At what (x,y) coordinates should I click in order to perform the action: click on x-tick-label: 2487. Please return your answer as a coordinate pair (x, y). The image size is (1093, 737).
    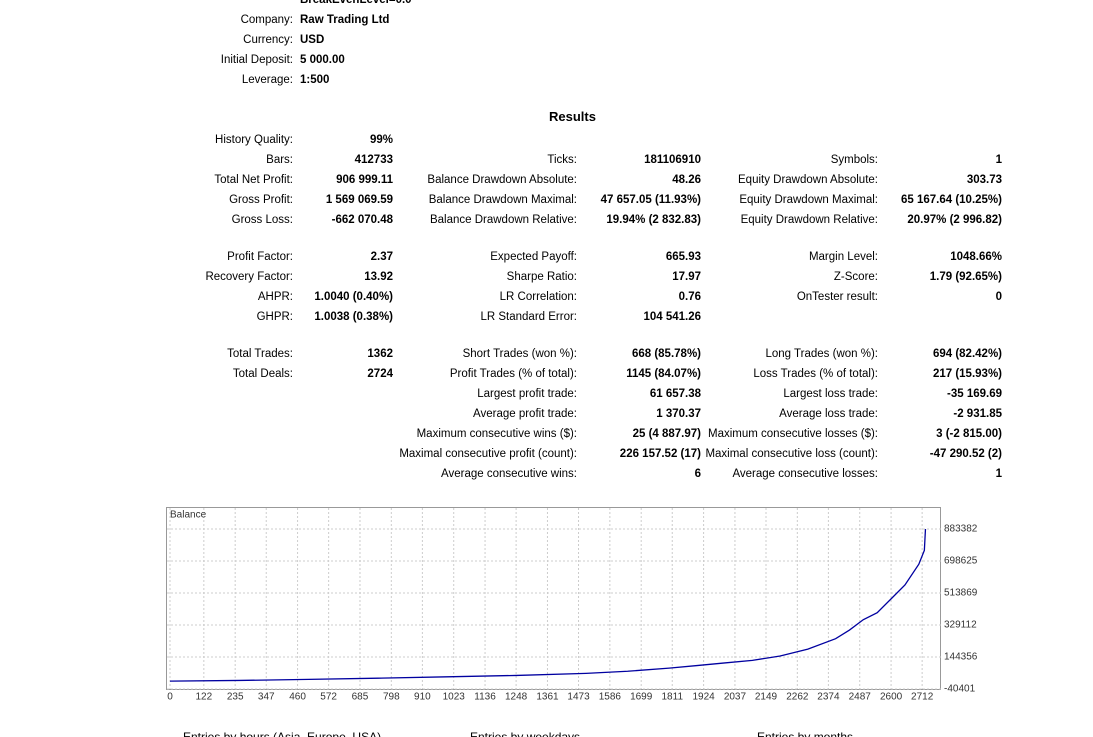
    Looking at the image, I should click on (860, 697).